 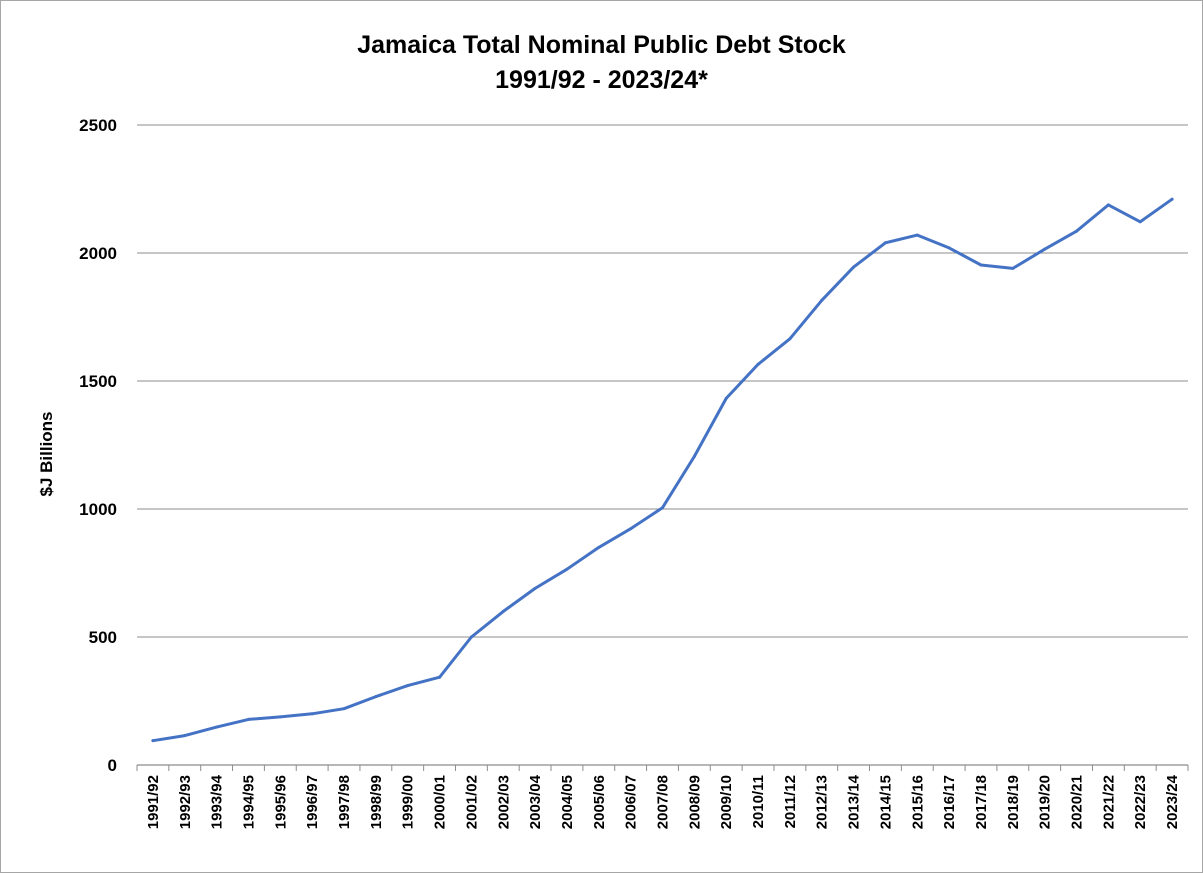 What do you see at coordinates (1172, 801) in the screenshot?
I see `x-tick-label: 2023/24` at bounding box center [1172, 801].